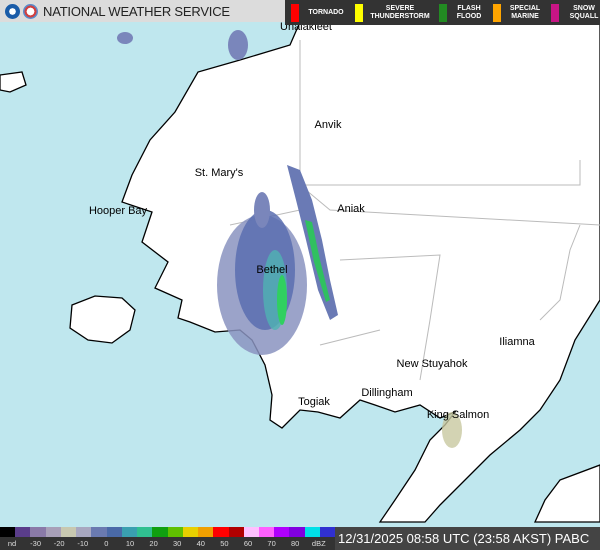 The height and width of the screenshot is (550, 600). I want to click on scale-tick-label: 20, so click(153, 543).